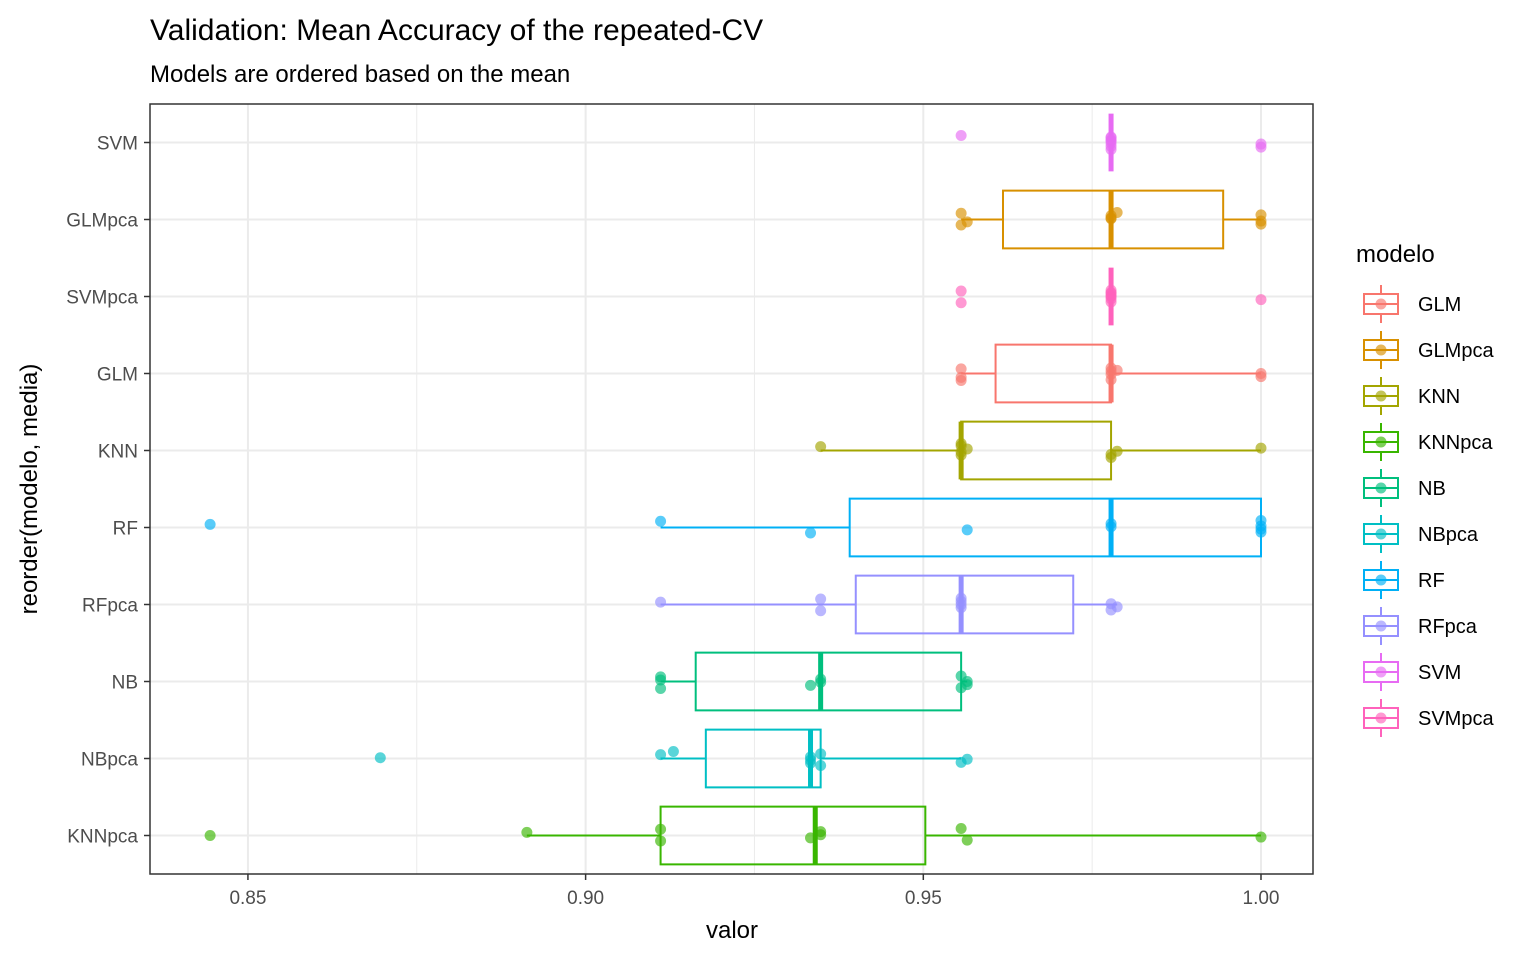 This screenshot has height=960, width=1536. I want to click on y-tick-label: KNN, so click(118, 452).